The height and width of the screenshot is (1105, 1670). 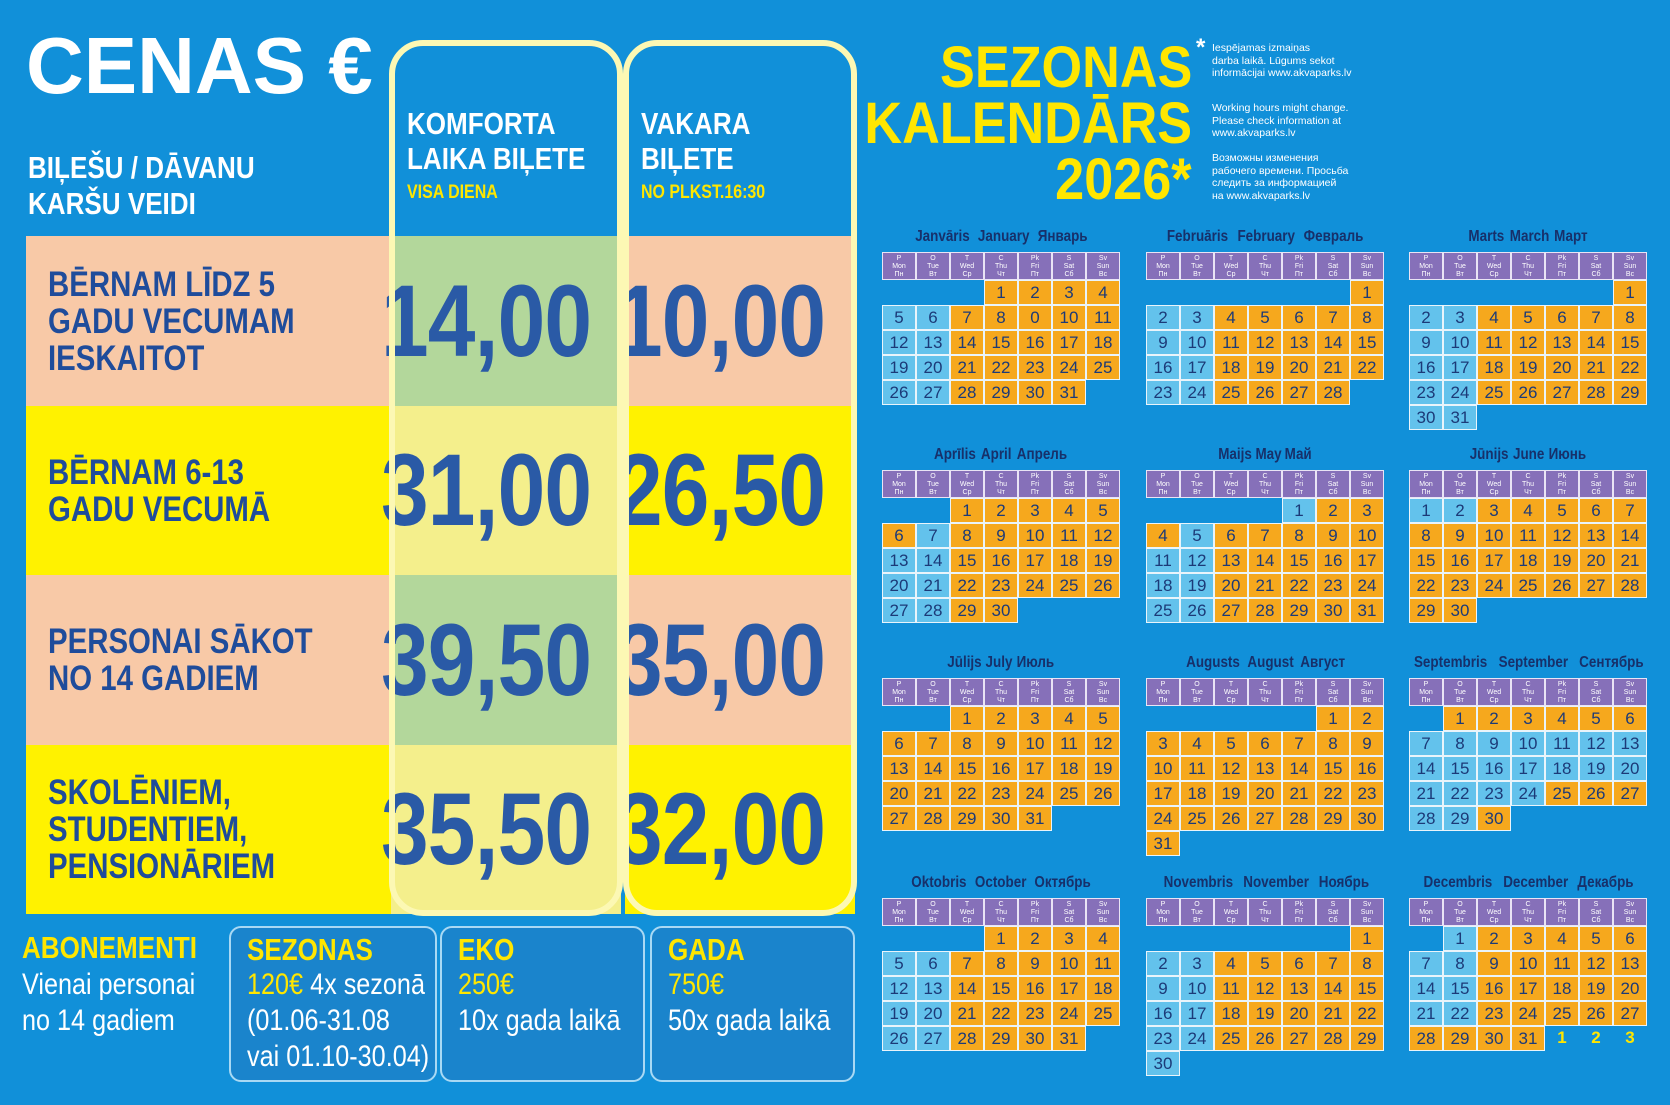 I want to click on day: 29, so click(x=1367, y=1038).